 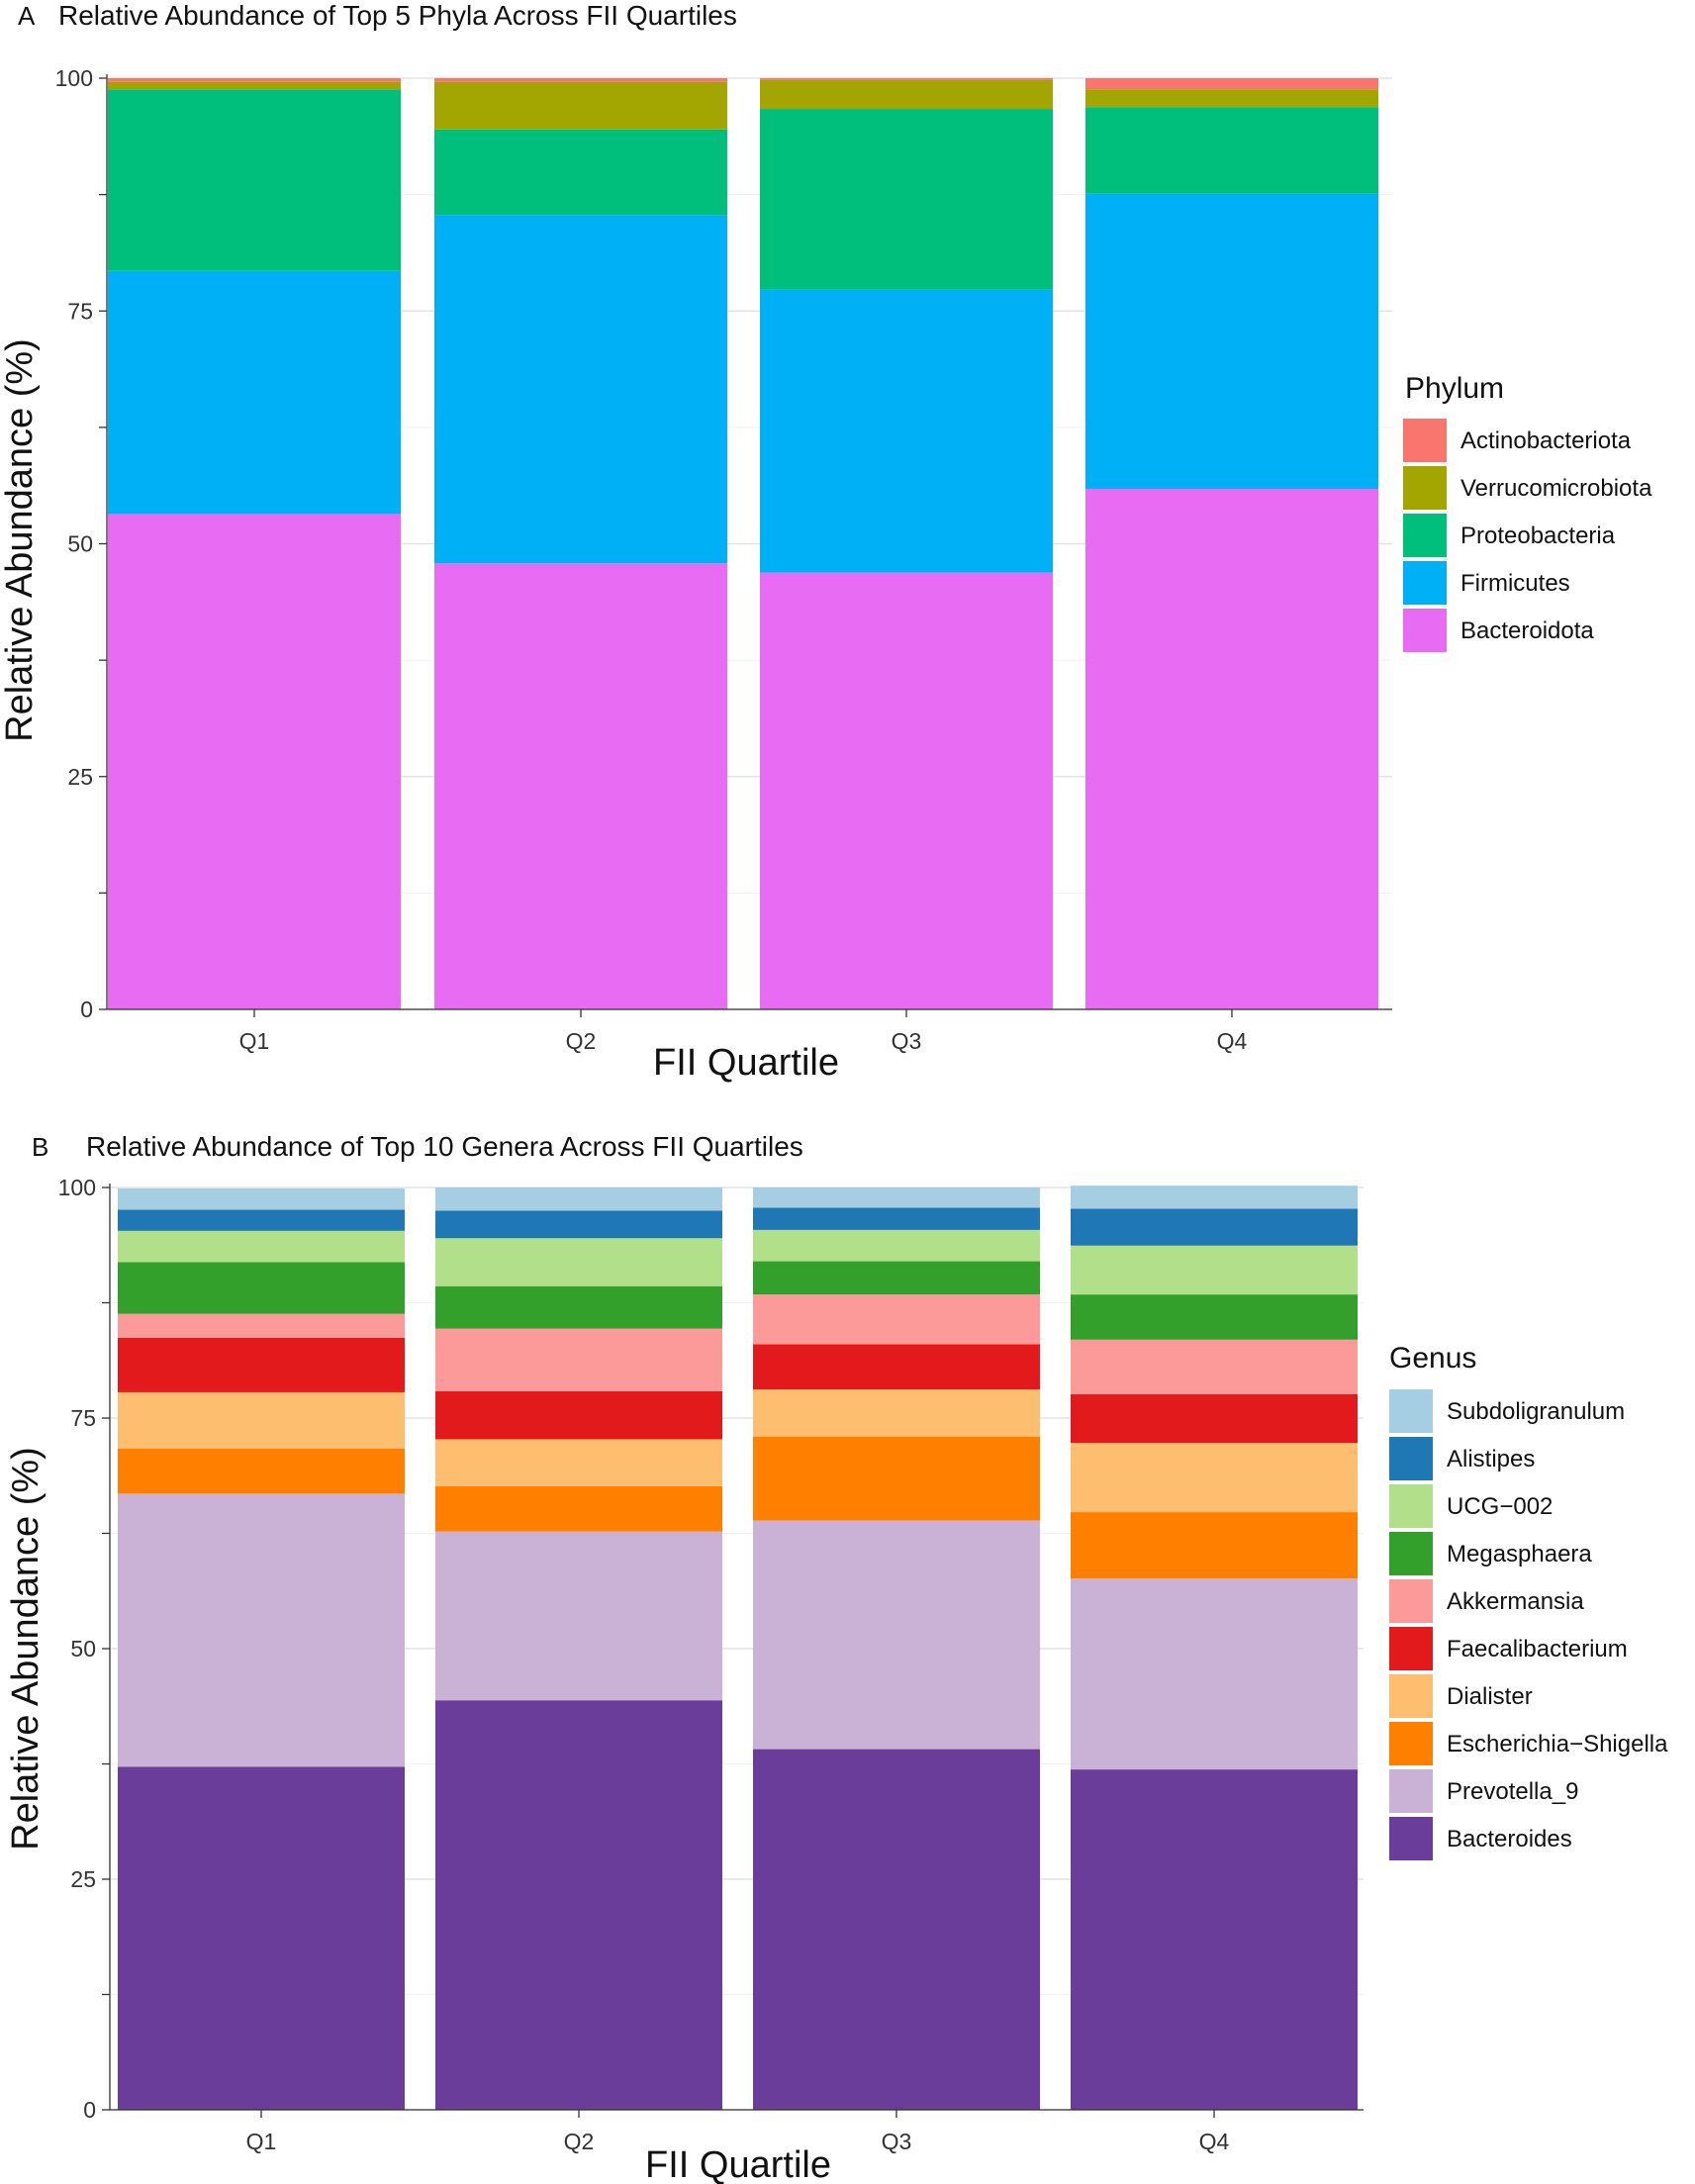 I want to click on bar-segment-q2-verrucomicrobiota, so click(x=580, y=105).